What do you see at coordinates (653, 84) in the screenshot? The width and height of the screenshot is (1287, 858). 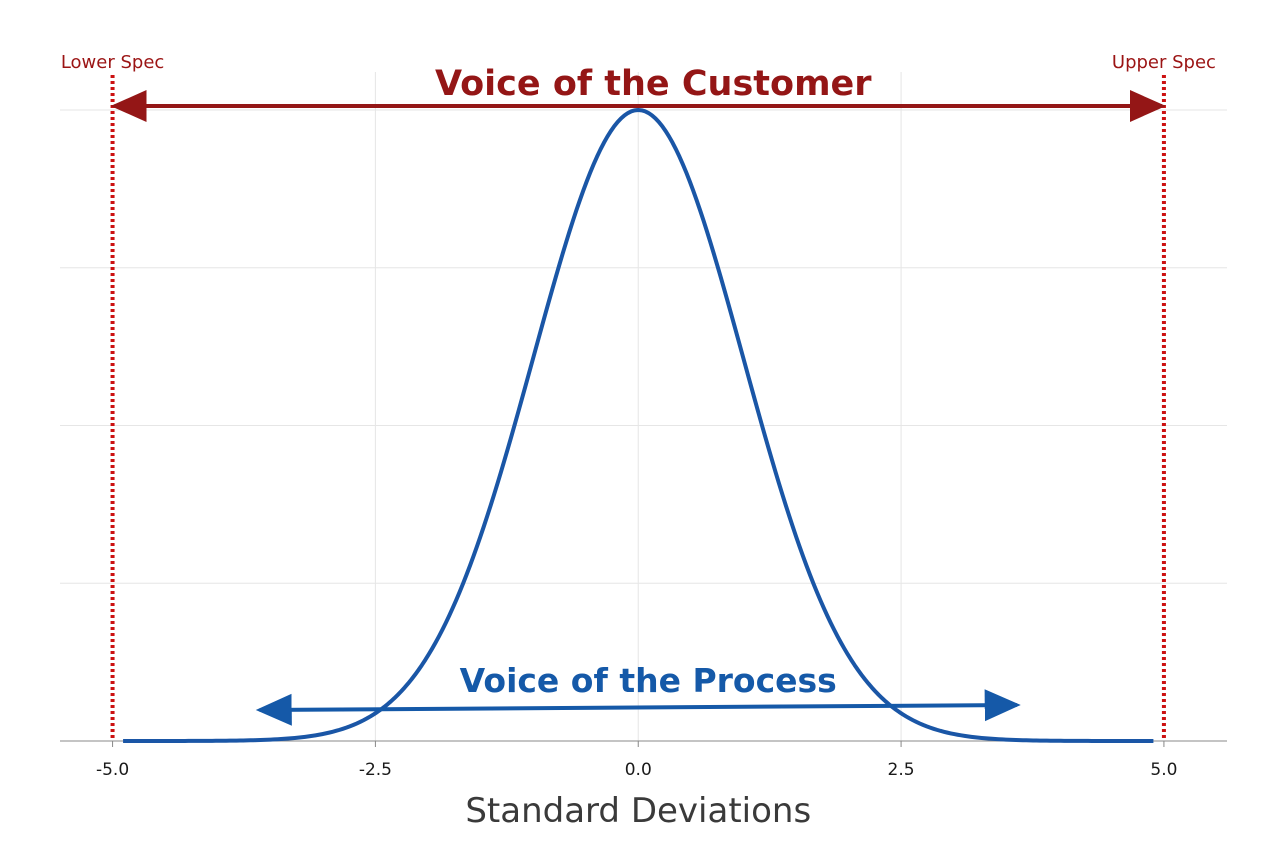 I see `voice-of-customer-label: Voice of the Customer` at bounding box center [653, 84].